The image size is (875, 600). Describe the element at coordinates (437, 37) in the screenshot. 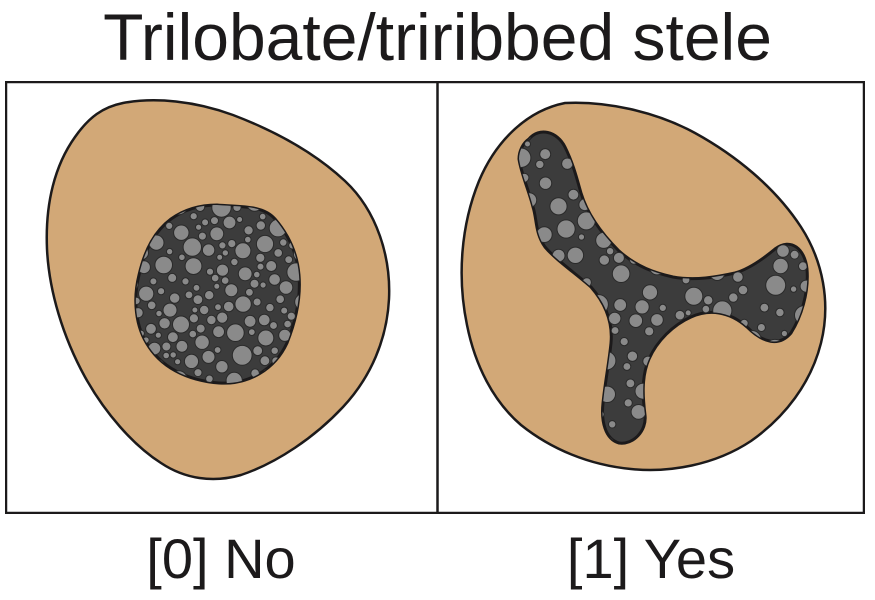

I see `figure-title: Trilobate/triribbed stele` at that location.